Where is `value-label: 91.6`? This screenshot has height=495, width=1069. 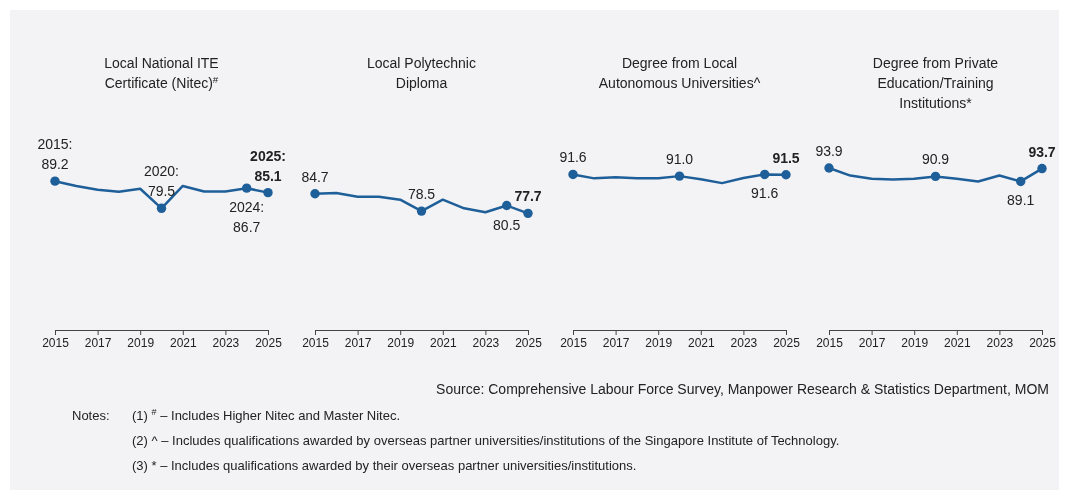 value-label: 91.6 is located at coordinates (573, 164).